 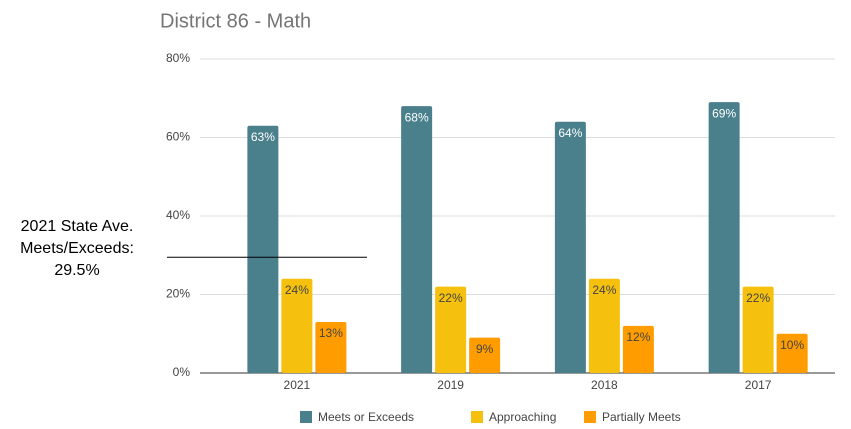 I want to click on y-tick-label: 40%, so click(x=178, y=215).